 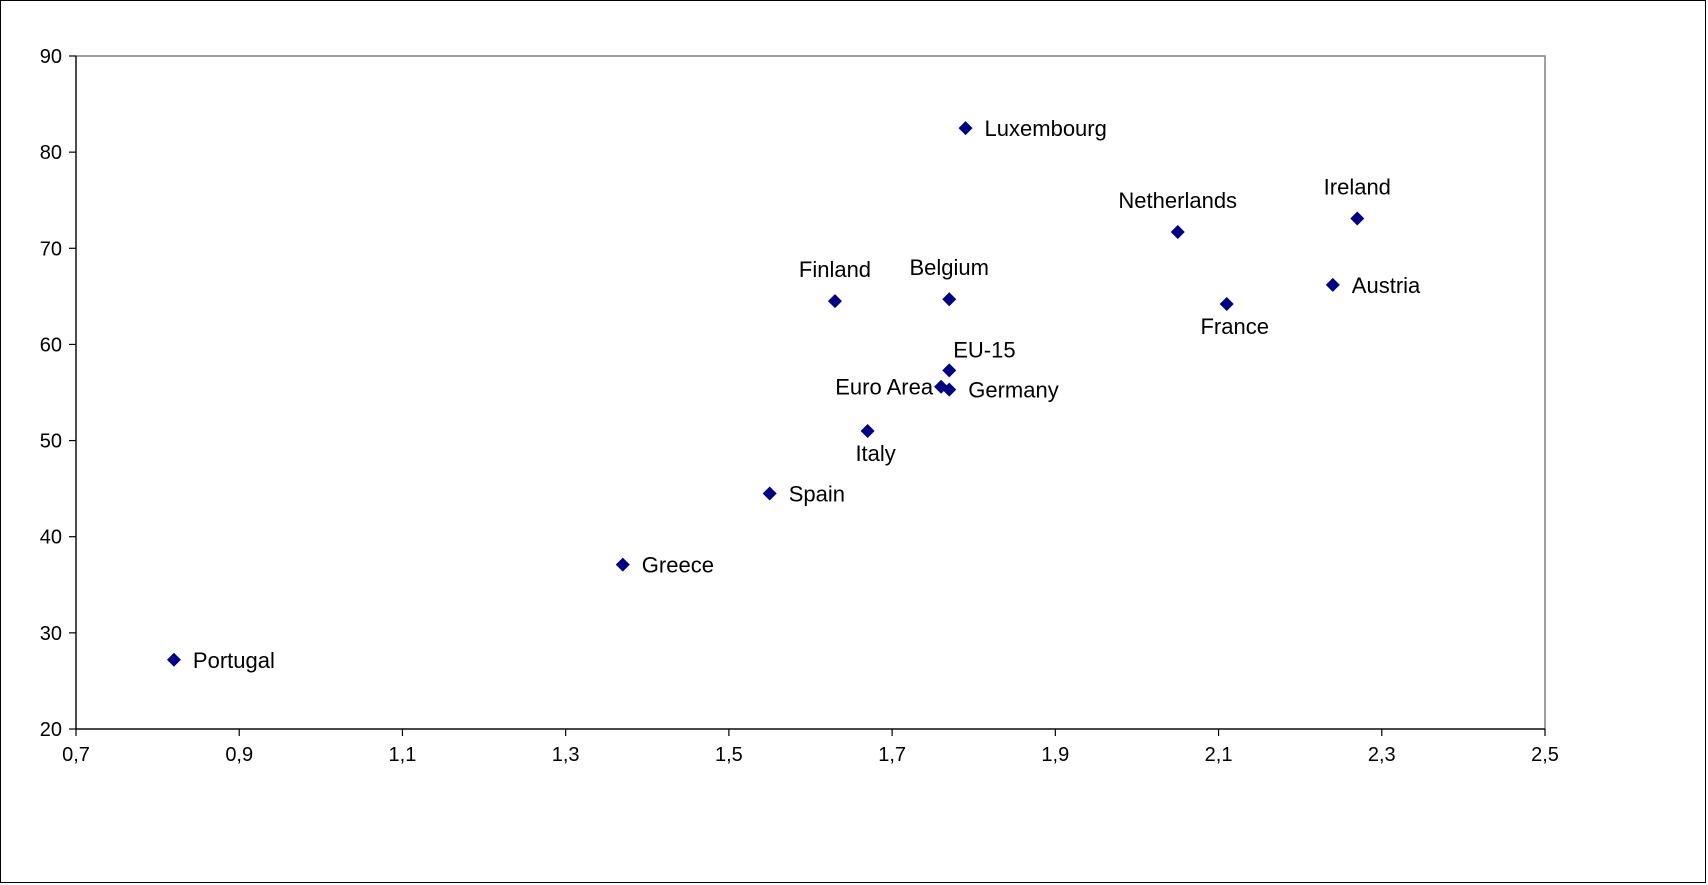 What do you see at coordinates (1386, 285) in the screenshot?
I see `data-label-austria: Austria` at bounding box center [1386, 285].